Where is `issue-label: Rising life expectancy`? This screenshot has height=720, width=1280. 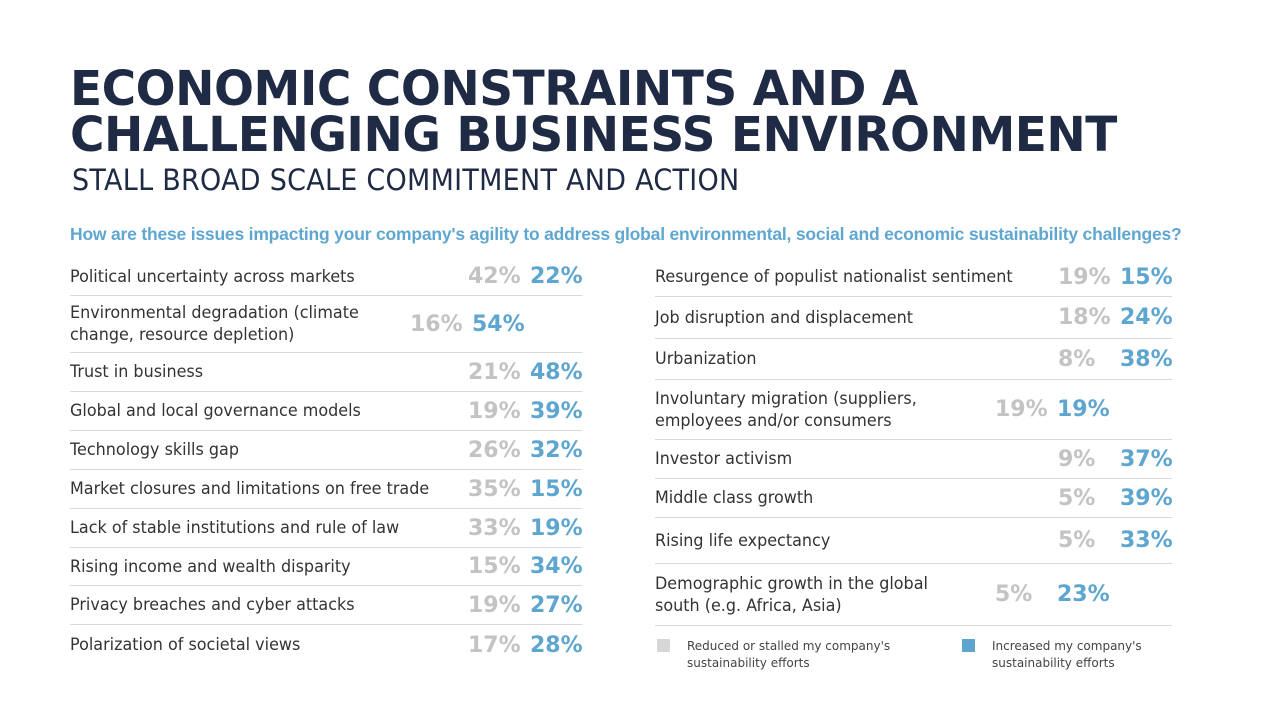 issue-label: Rising life expectancy is located at coordinates (743, 540).